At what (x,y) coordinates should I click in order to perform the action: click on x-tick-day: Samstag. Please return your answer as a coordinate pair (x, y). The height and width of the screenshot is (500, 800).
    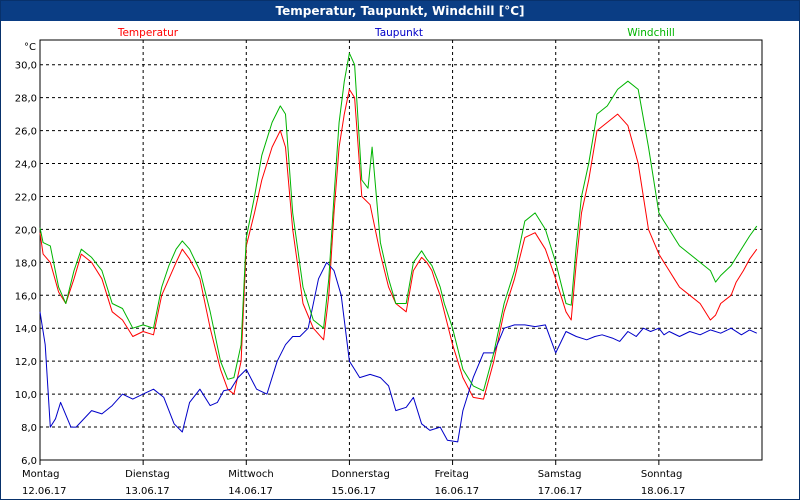
    Looking at the image, I should click on (560, 474).